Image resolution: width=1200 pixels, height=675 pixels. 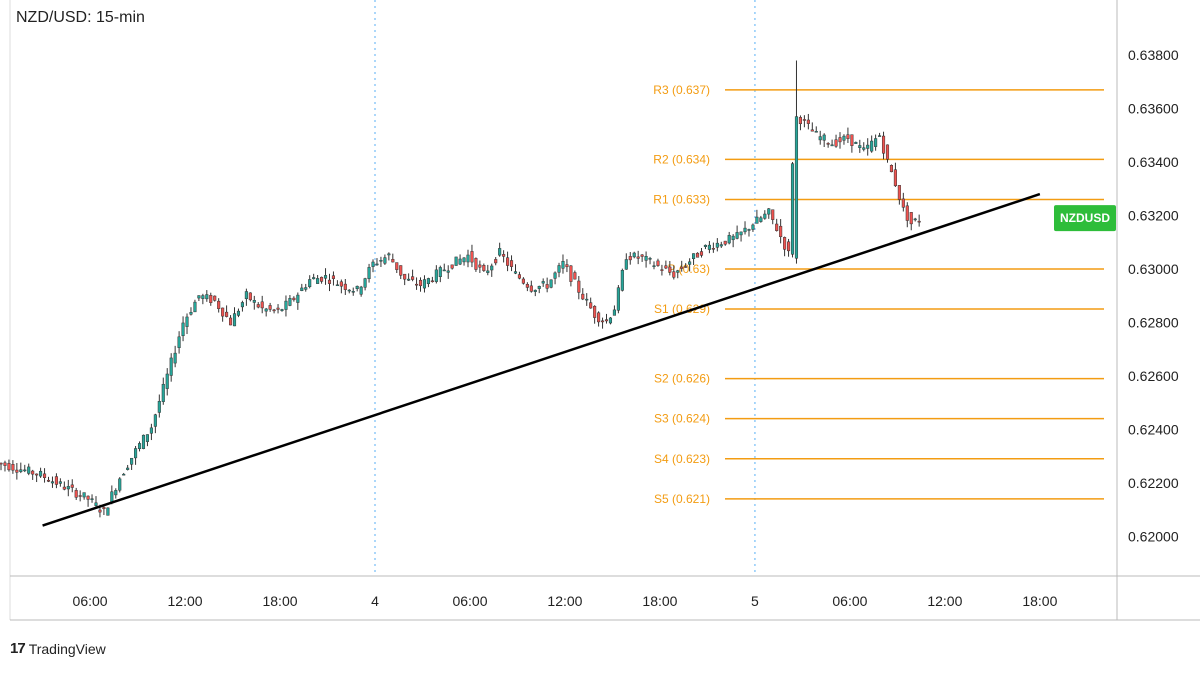 What do you see at coordinates (469, 601) in the screenshot?
I see `x-tick-label-4: 06:00` at bounding box center [469, 601].